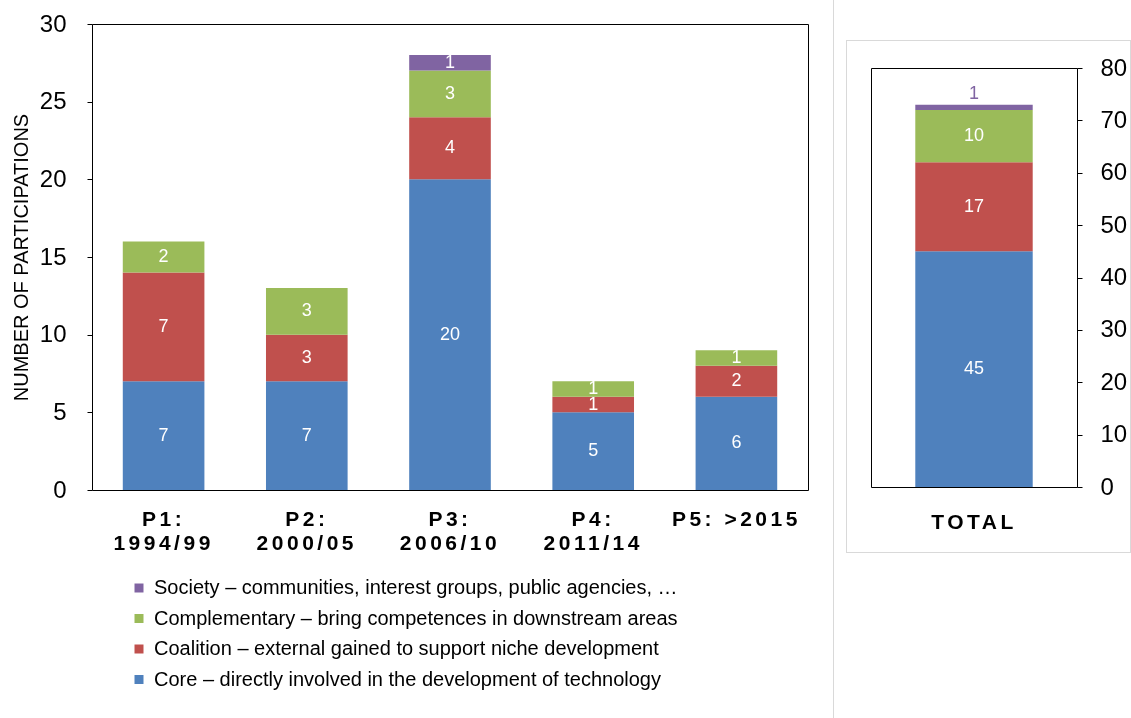 The height and width of the screenshot is (718, 1131). Describe the element at coordinates (20, 257) in the screenshot. I see `y-axis-title: NUMBER OF PARTICIPATIONS` at that location.